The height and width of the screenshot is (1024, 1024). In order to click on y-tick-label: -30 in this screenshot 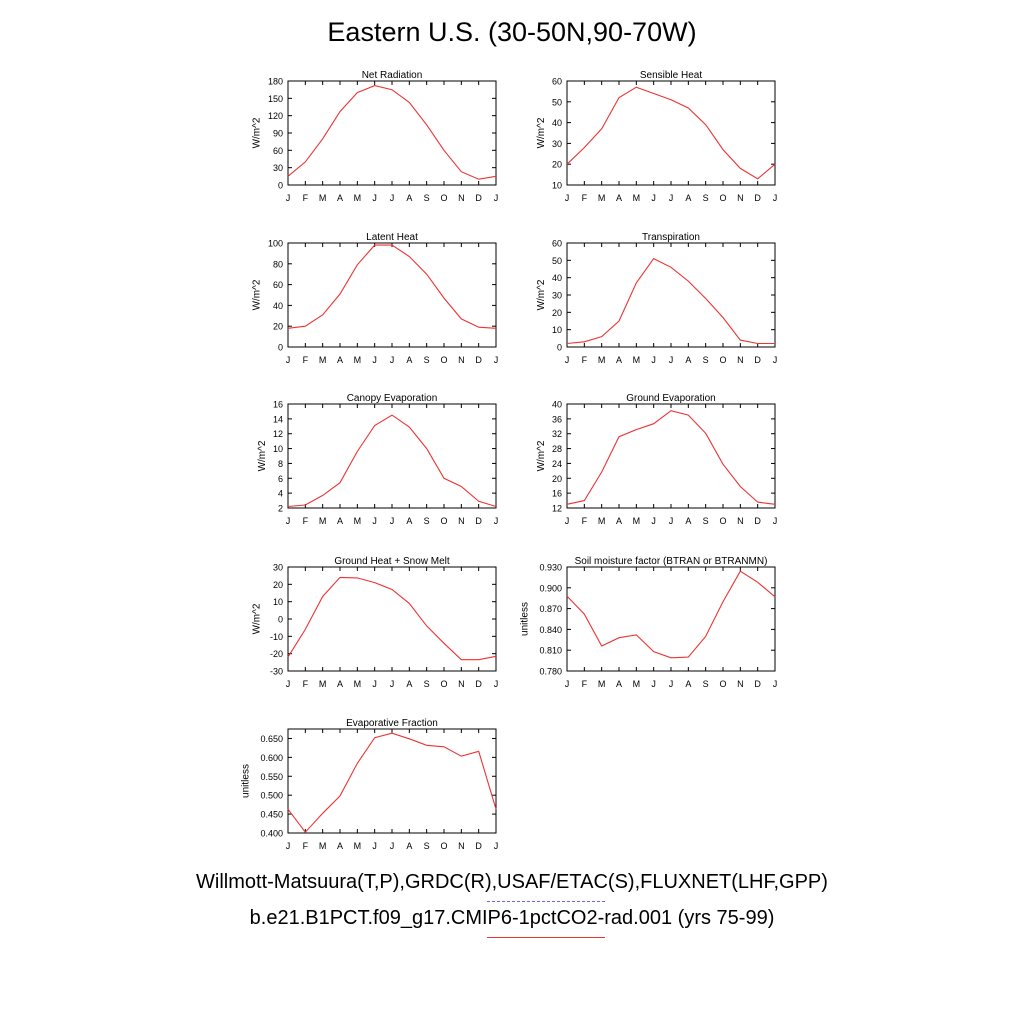, I will do `click(276, 672)`.